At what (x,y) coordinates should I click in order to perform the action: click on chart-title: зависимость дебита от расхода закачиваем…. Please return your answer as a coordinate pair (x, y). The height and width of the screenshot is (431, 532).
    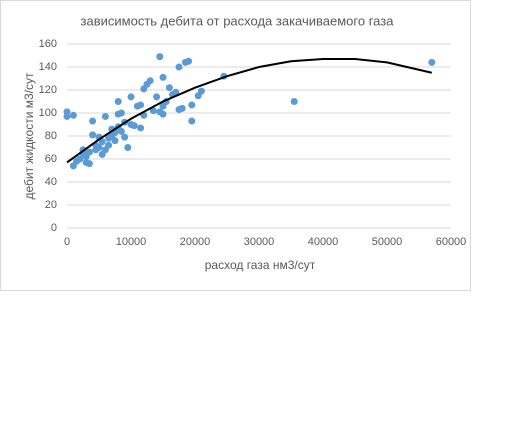
    Looking at the image, I should click on (238, 20).